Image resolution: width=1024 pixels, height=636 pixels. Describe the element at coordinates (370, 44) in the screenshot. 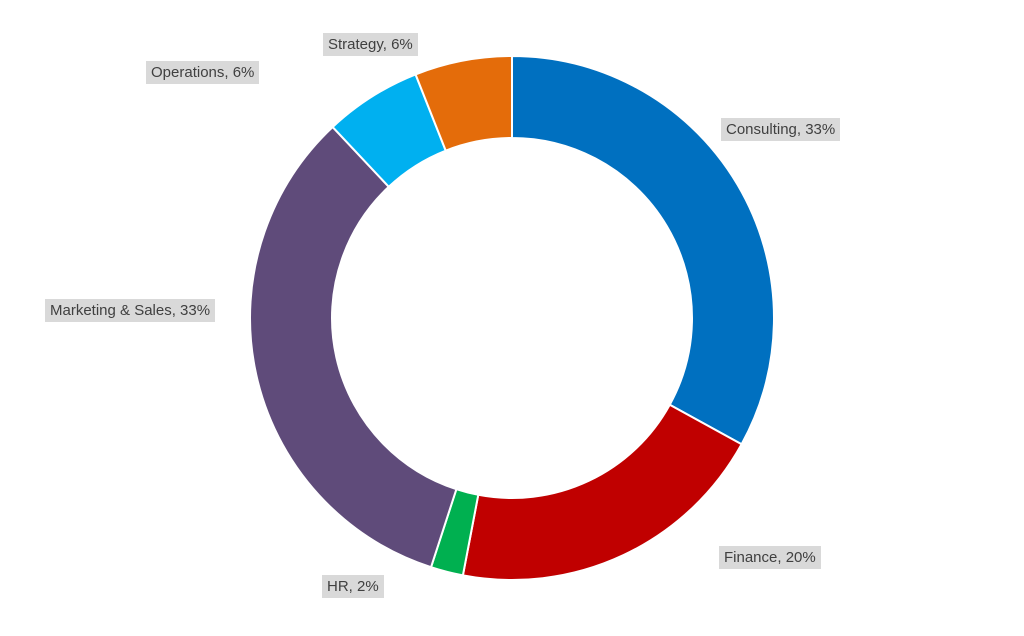

I see `data-label-strategy: Strategy, 6%` at that location.